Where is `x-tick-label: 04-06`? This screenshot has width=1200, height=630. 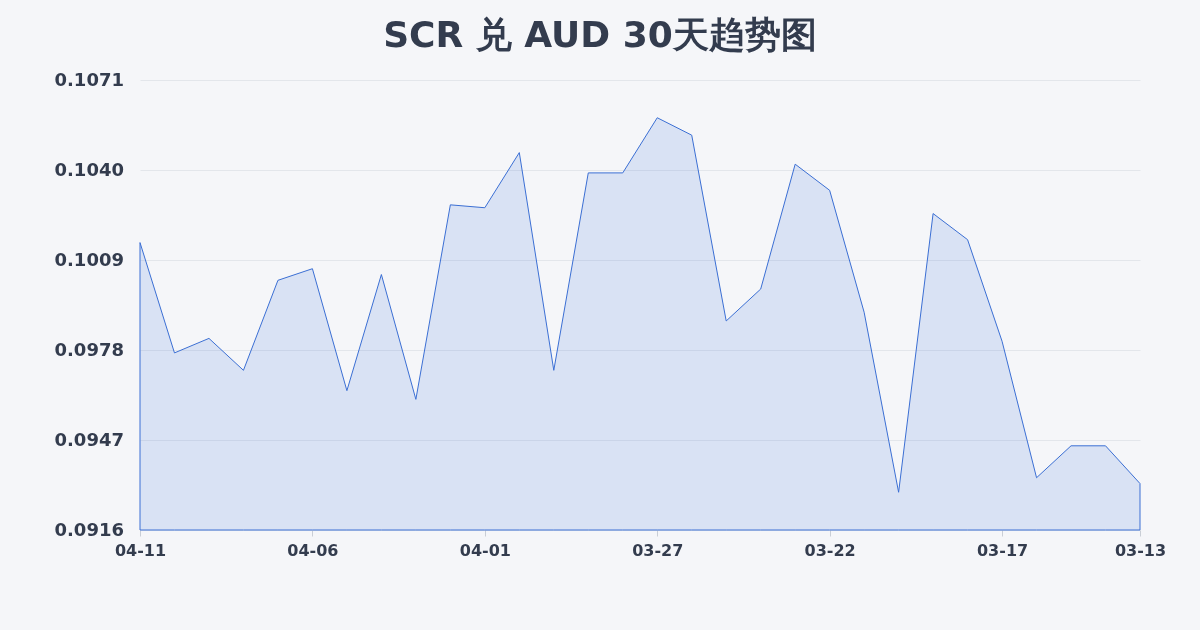 x-tick-label: 04-06 is located at coordinates (313, 550).